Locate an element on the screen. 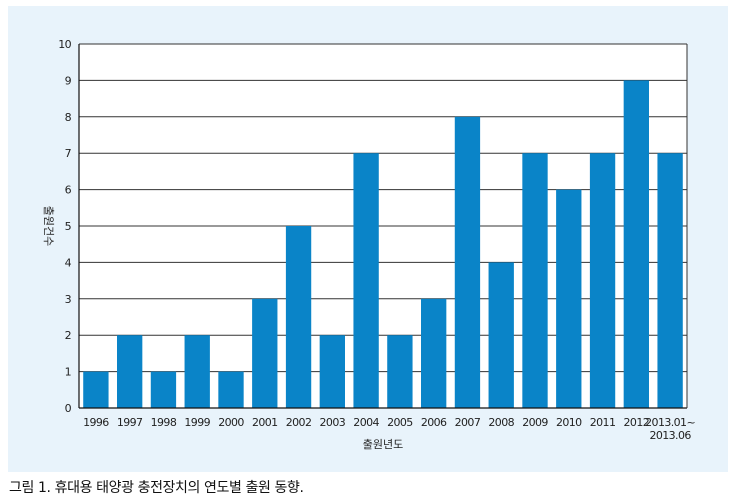 Image resolution: width=736 pixels, height=503 pixels. x-tick-label: 2005 is located at coordinates (400, 422).